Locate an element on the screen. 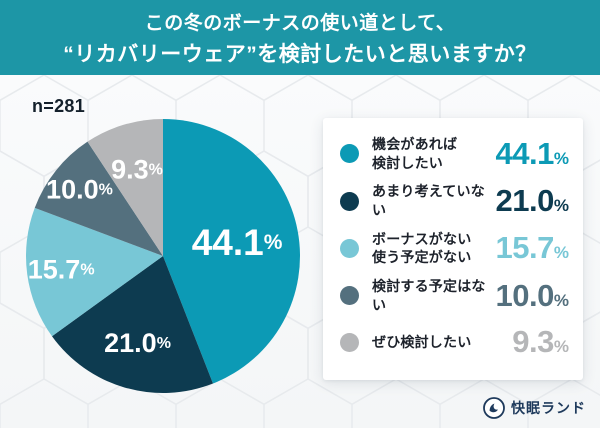 The image size is (600, 428). brand-footer: 快眠ランド is located at coordinates (534, 408).